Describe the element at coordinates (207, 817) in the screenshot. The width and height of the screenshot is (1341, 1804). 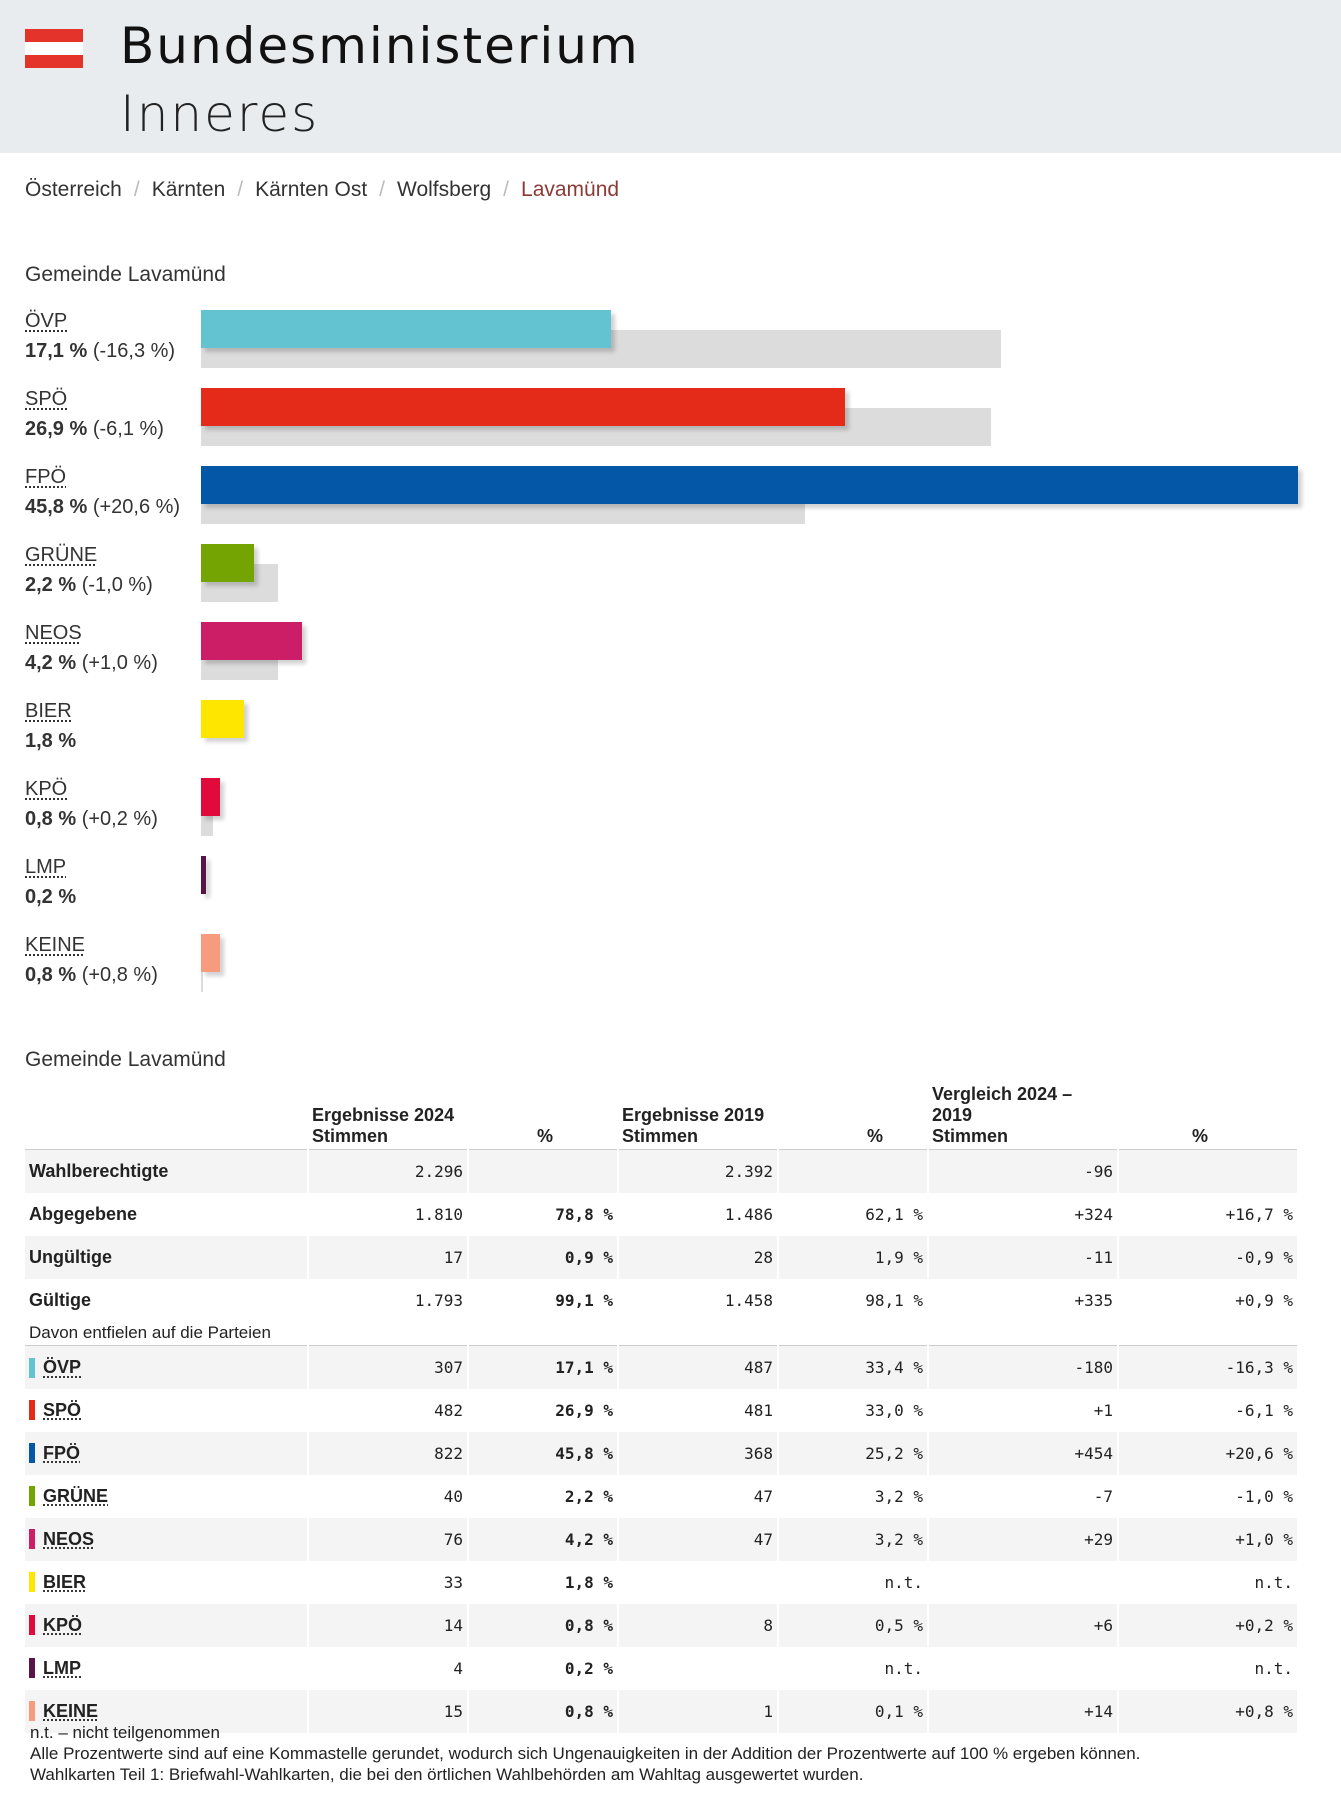
I see `bar-2019` at that location.